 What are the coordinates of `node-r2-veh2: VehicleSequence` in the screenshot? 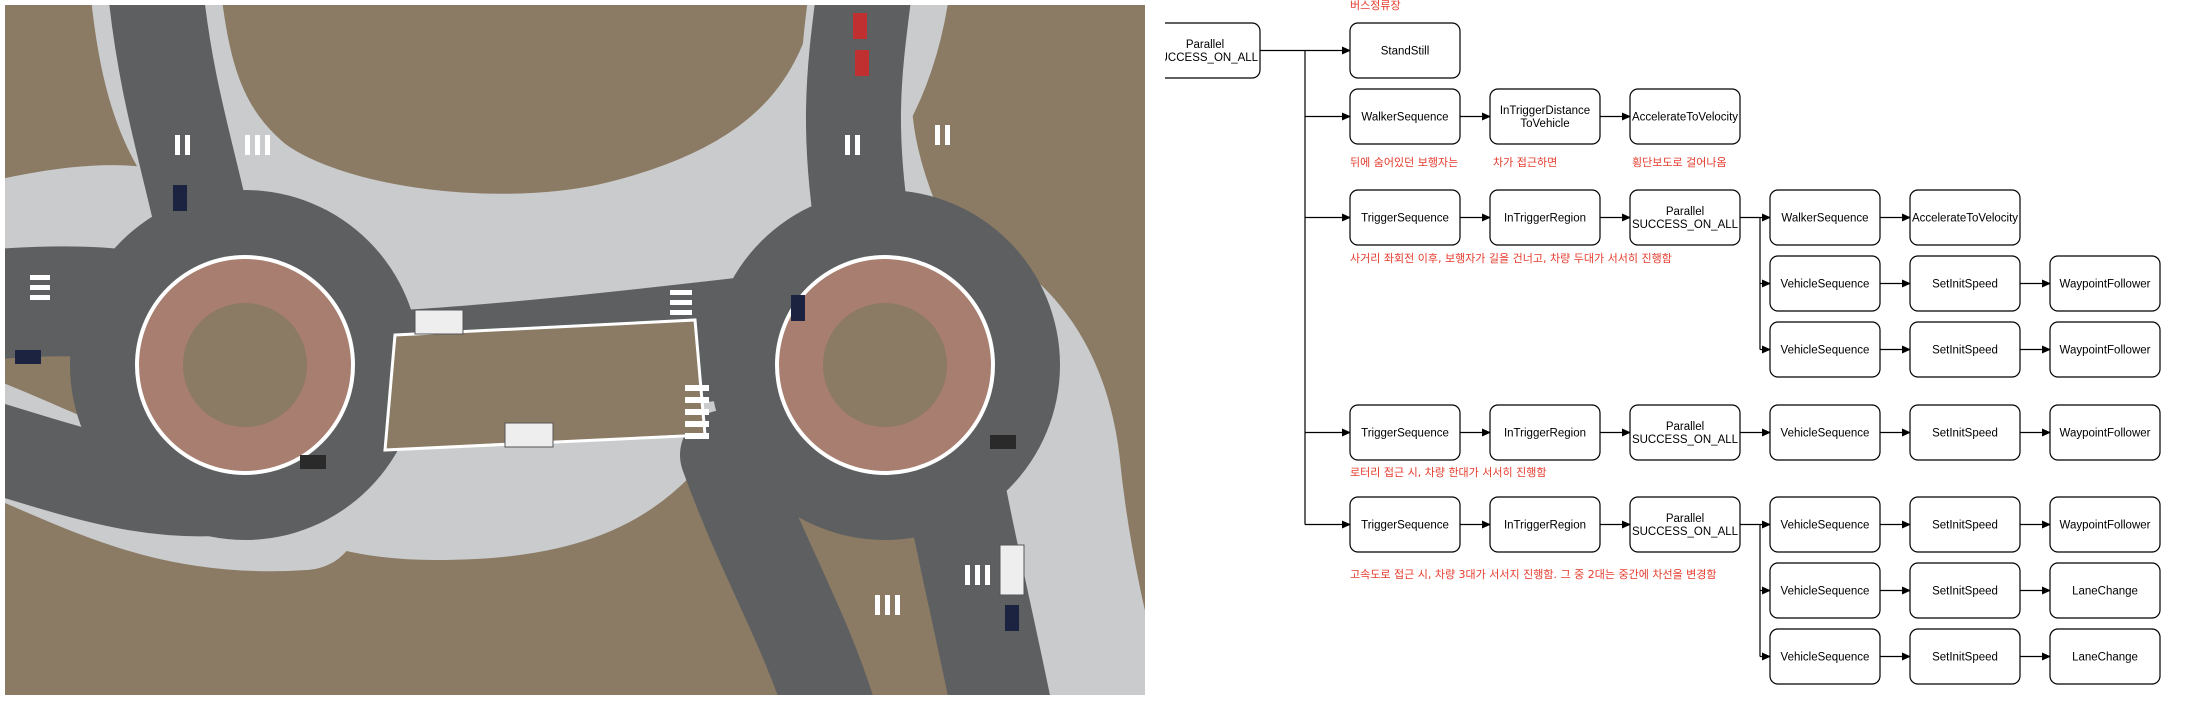 It's located at (1825, 349).